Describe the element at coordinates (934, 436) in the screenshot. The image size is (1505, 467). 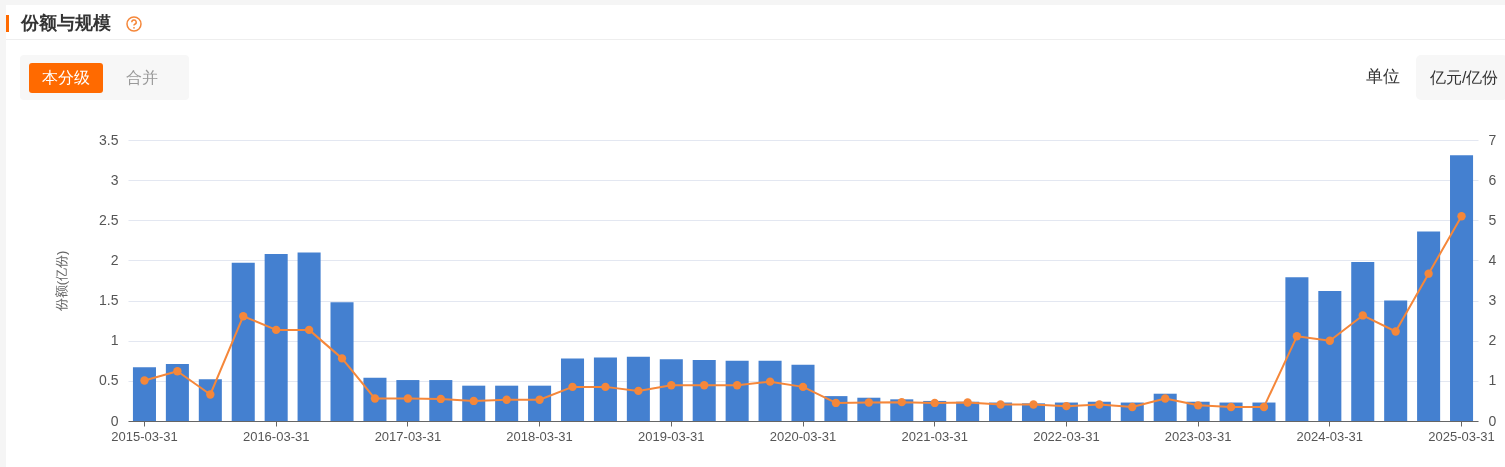
I see `x-tick-label: 2021-03-31` at that location.